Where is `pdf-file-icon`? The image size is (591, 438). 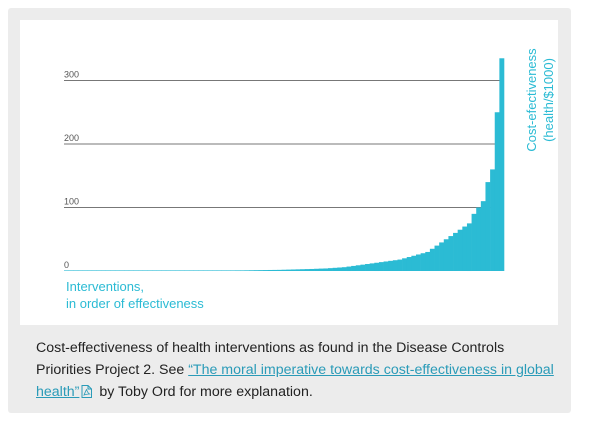
pdf-file-icon is located at coordinates (87, 394).